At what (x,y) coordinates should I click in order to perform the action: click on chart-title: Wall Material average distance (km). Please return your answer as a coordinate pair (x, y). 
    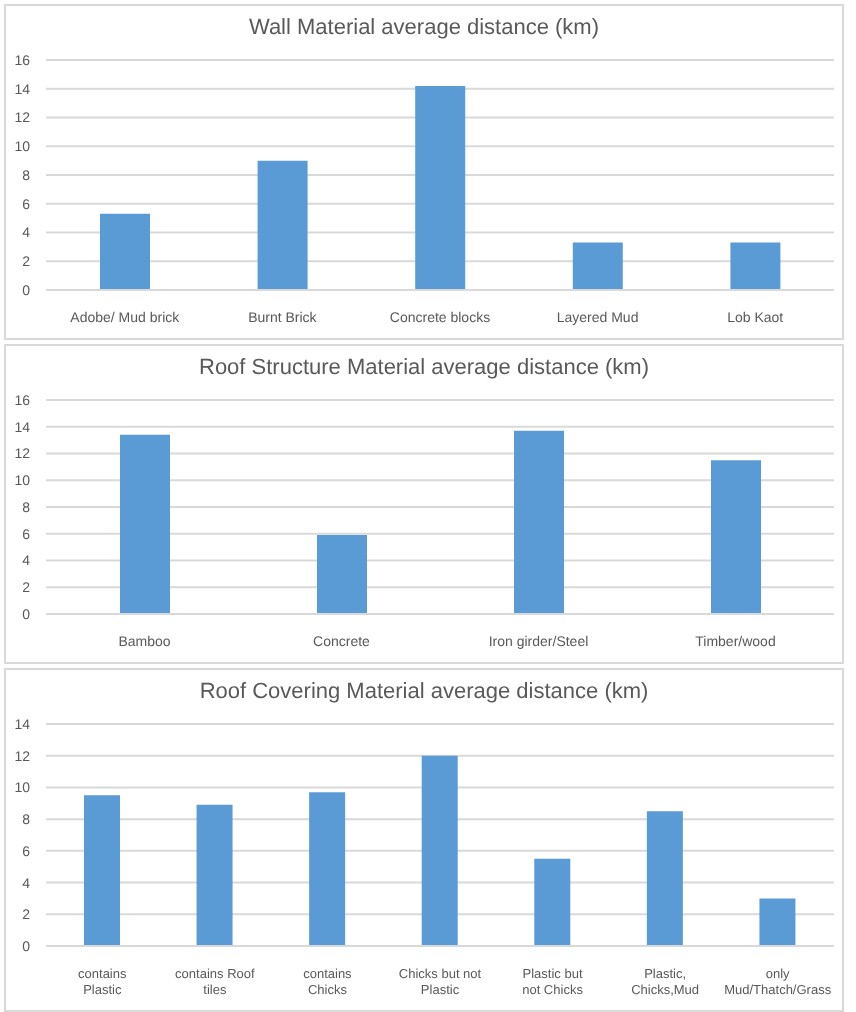
    Looking at the image, I should click on (424, 29).